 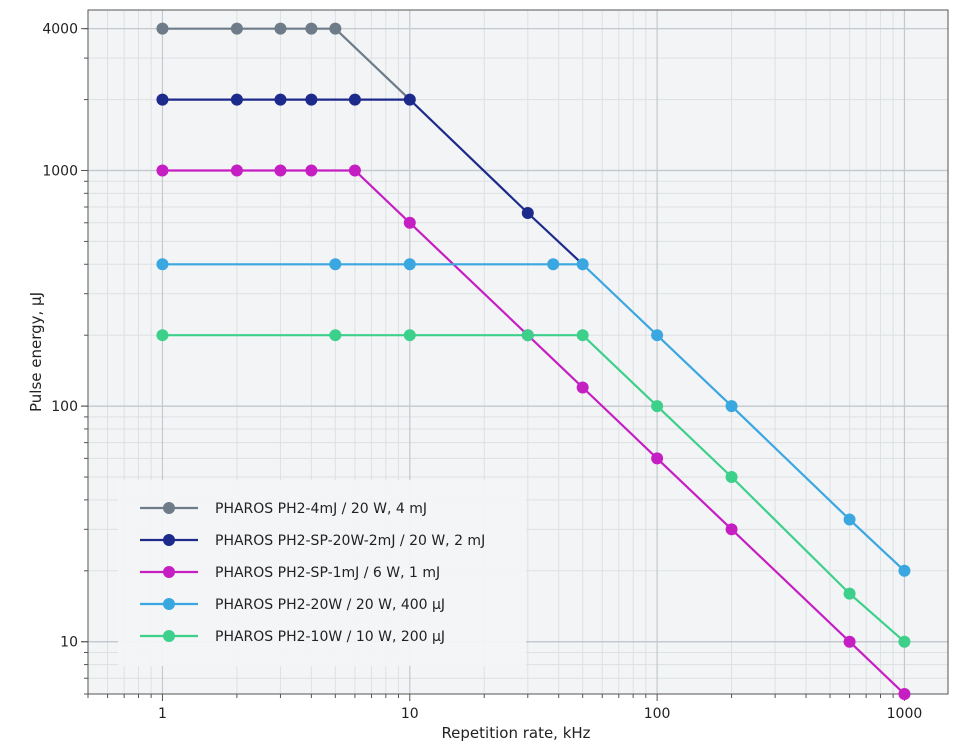 What do you see at coordinates (327, 573) in the screenshot?
I see `legend-label: PHAROS PH2-SP-1mJ / 6 W, 1 mJ` at bounding box center [327, 573].